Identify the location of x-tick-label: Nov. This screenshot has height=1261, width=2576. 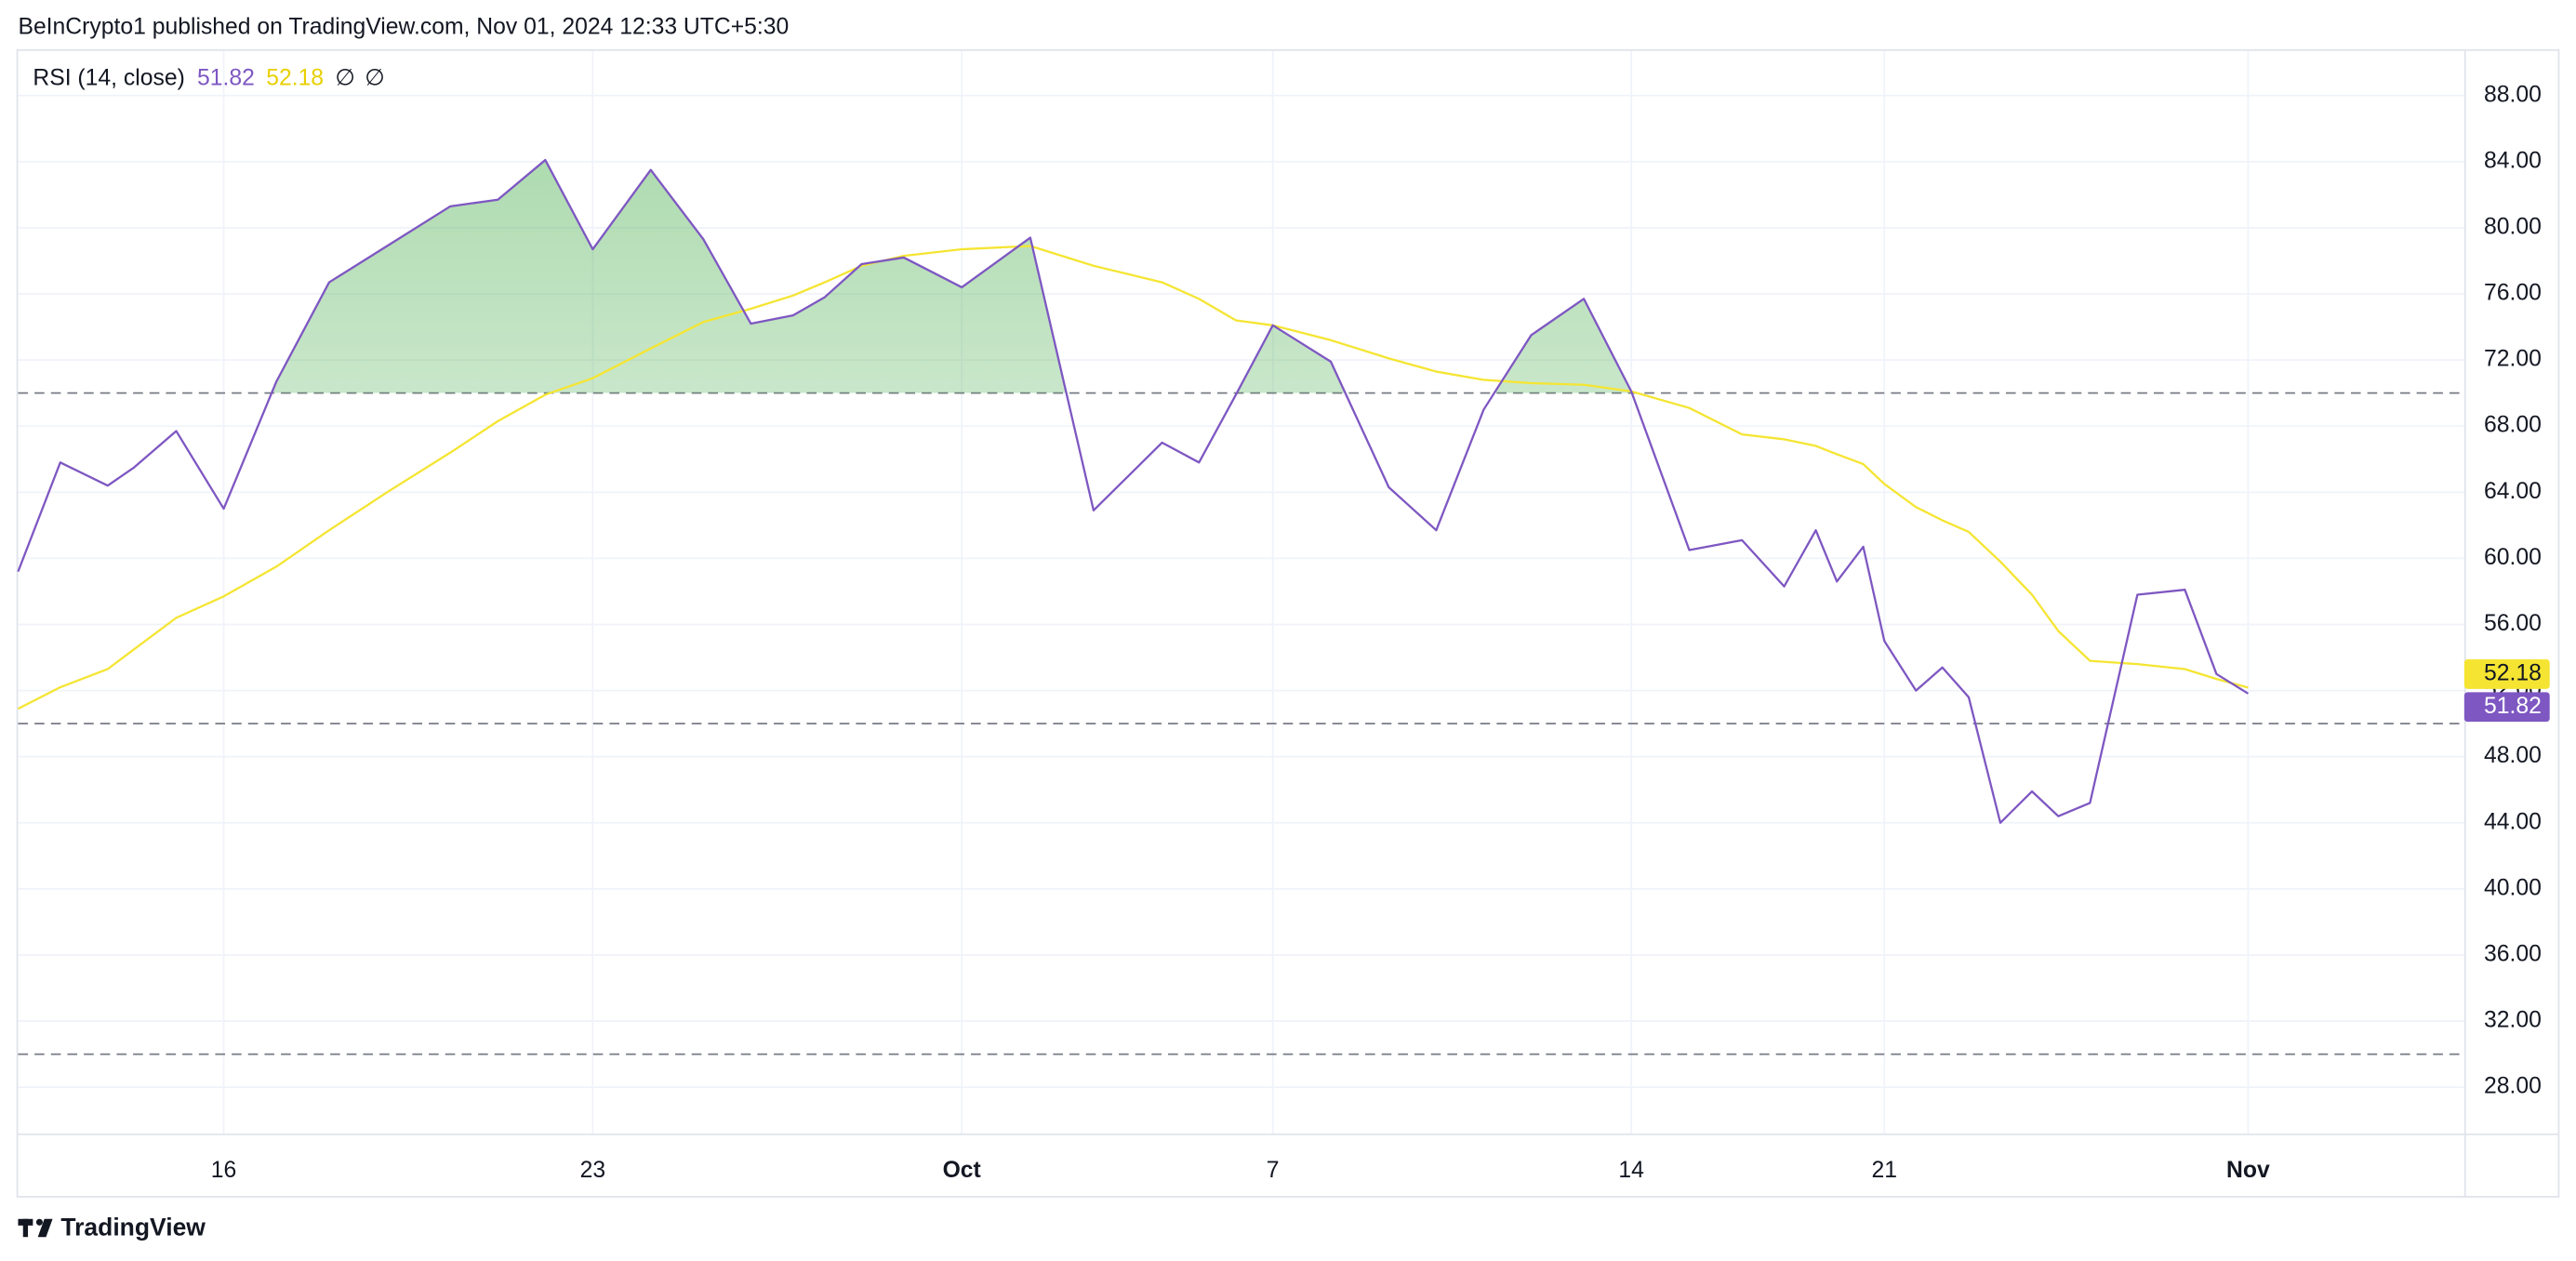
(2248, 1170).